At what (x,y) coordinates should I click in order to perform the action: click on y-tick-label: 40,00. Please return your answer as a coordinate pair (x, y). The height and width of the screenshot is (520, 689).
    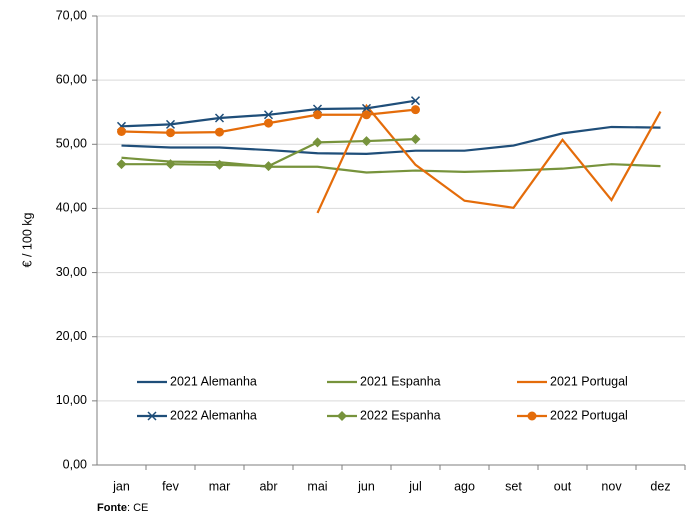
    Looking at the image, I should click on (71, 208).